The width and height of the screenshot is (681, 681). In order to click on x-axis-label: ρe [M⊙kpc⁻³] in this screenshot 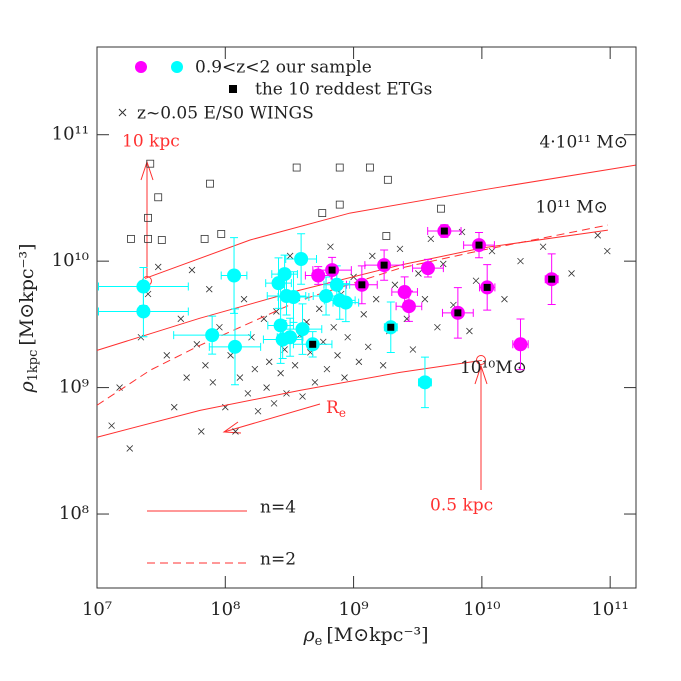, I will do `click(365, 636)`.